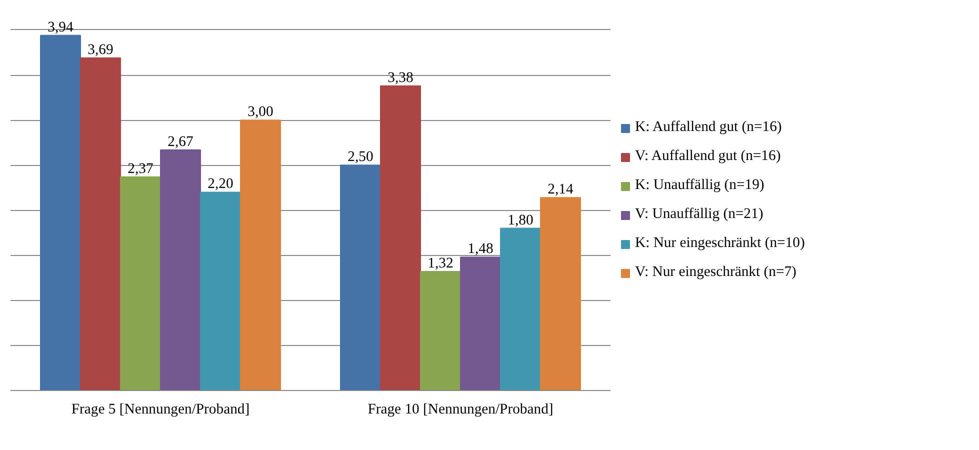  I want to click on legend-label: K: Nur eingeschränkt (n=10), so click(720, 243).